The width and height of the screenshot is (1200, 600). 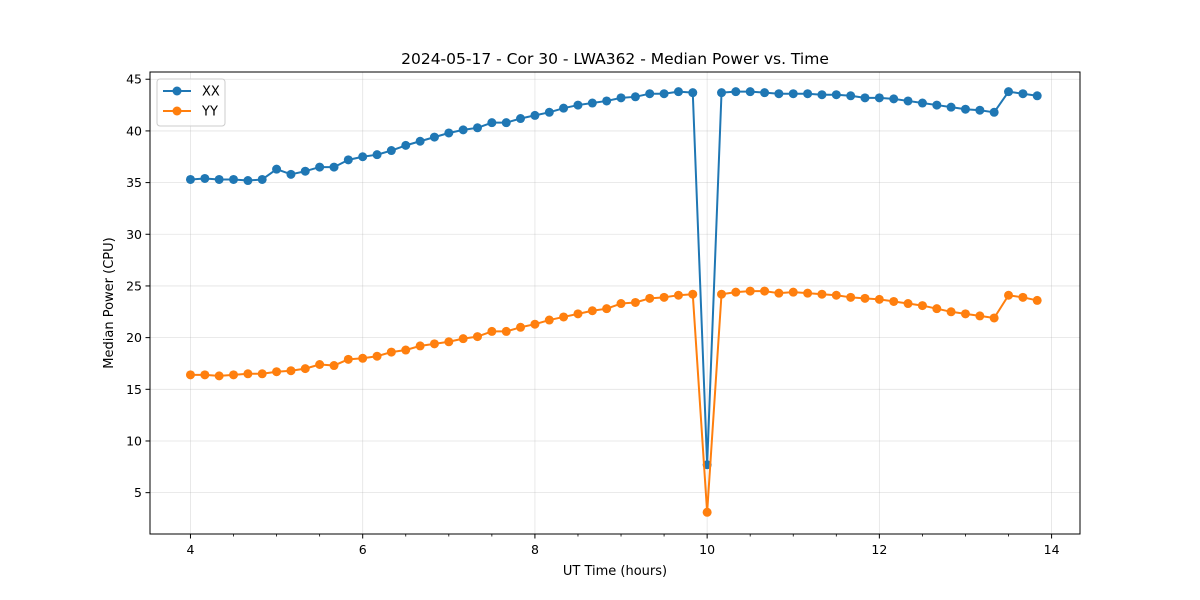 What do you see at coordinates (1052, 549) in the screenshot?
I see `x-tick-label: 14` at bounding box center [1052, 549].